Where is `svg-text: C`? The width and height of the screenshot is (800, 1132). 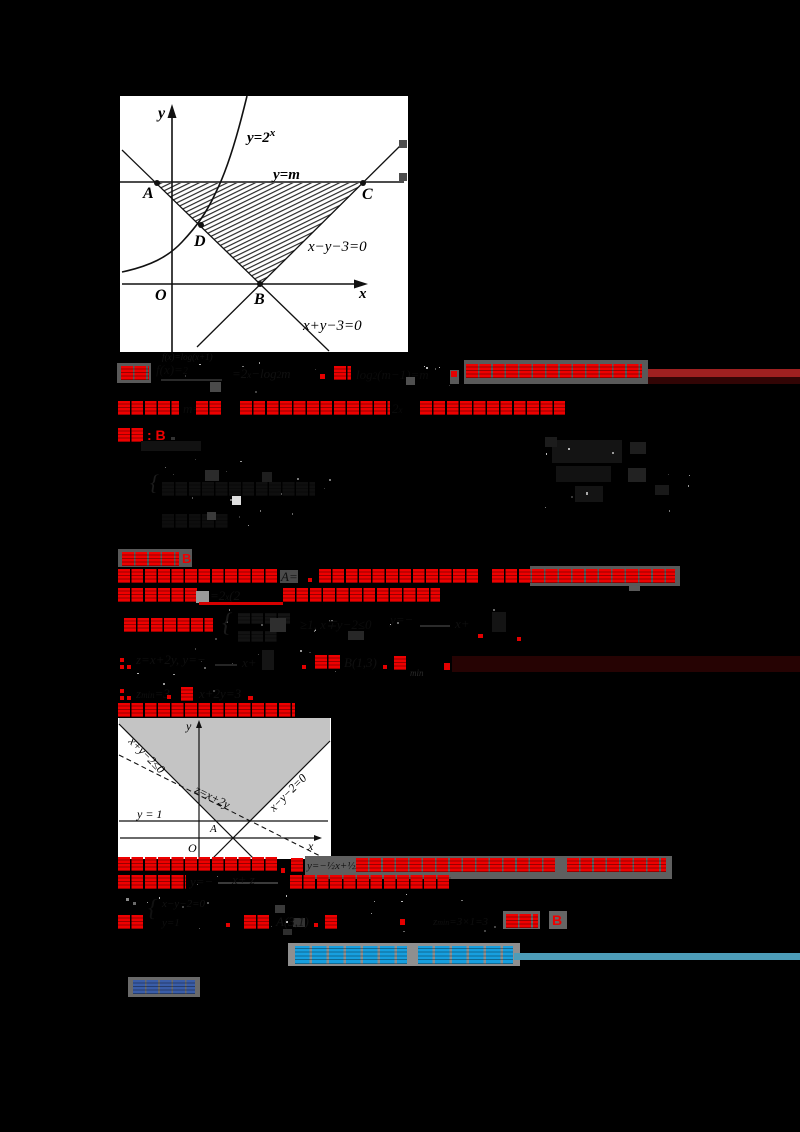 svg-text: C is located at coordinates (367, 194).